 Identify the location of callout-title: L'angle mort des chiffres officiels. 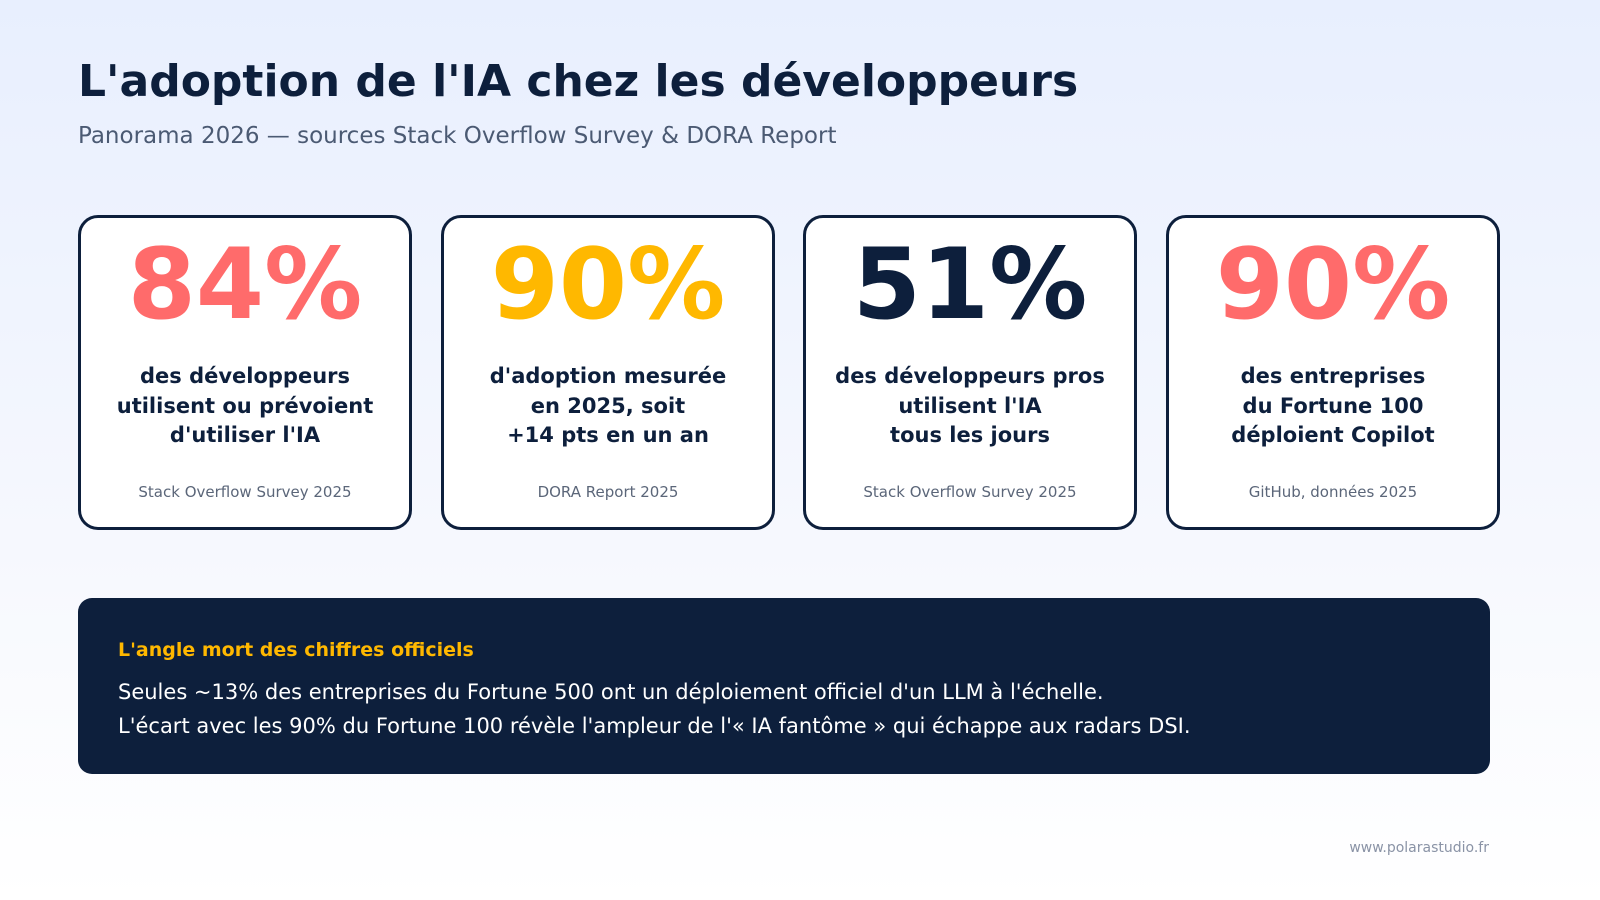
(296, 650).